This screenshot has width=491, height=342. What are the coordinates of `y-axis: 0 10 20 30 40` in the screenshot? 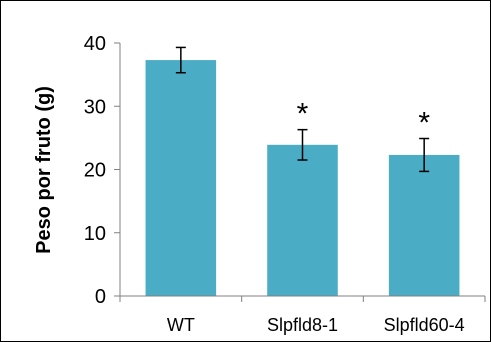 It's located at (102, 170).